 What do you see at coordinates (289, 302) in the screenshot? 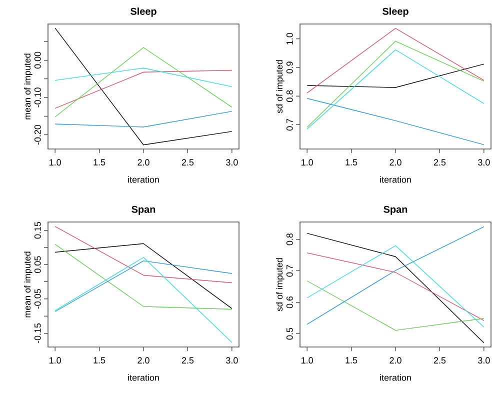
I see `y-tick-label: 0.6` at bounding box center [289, 302].